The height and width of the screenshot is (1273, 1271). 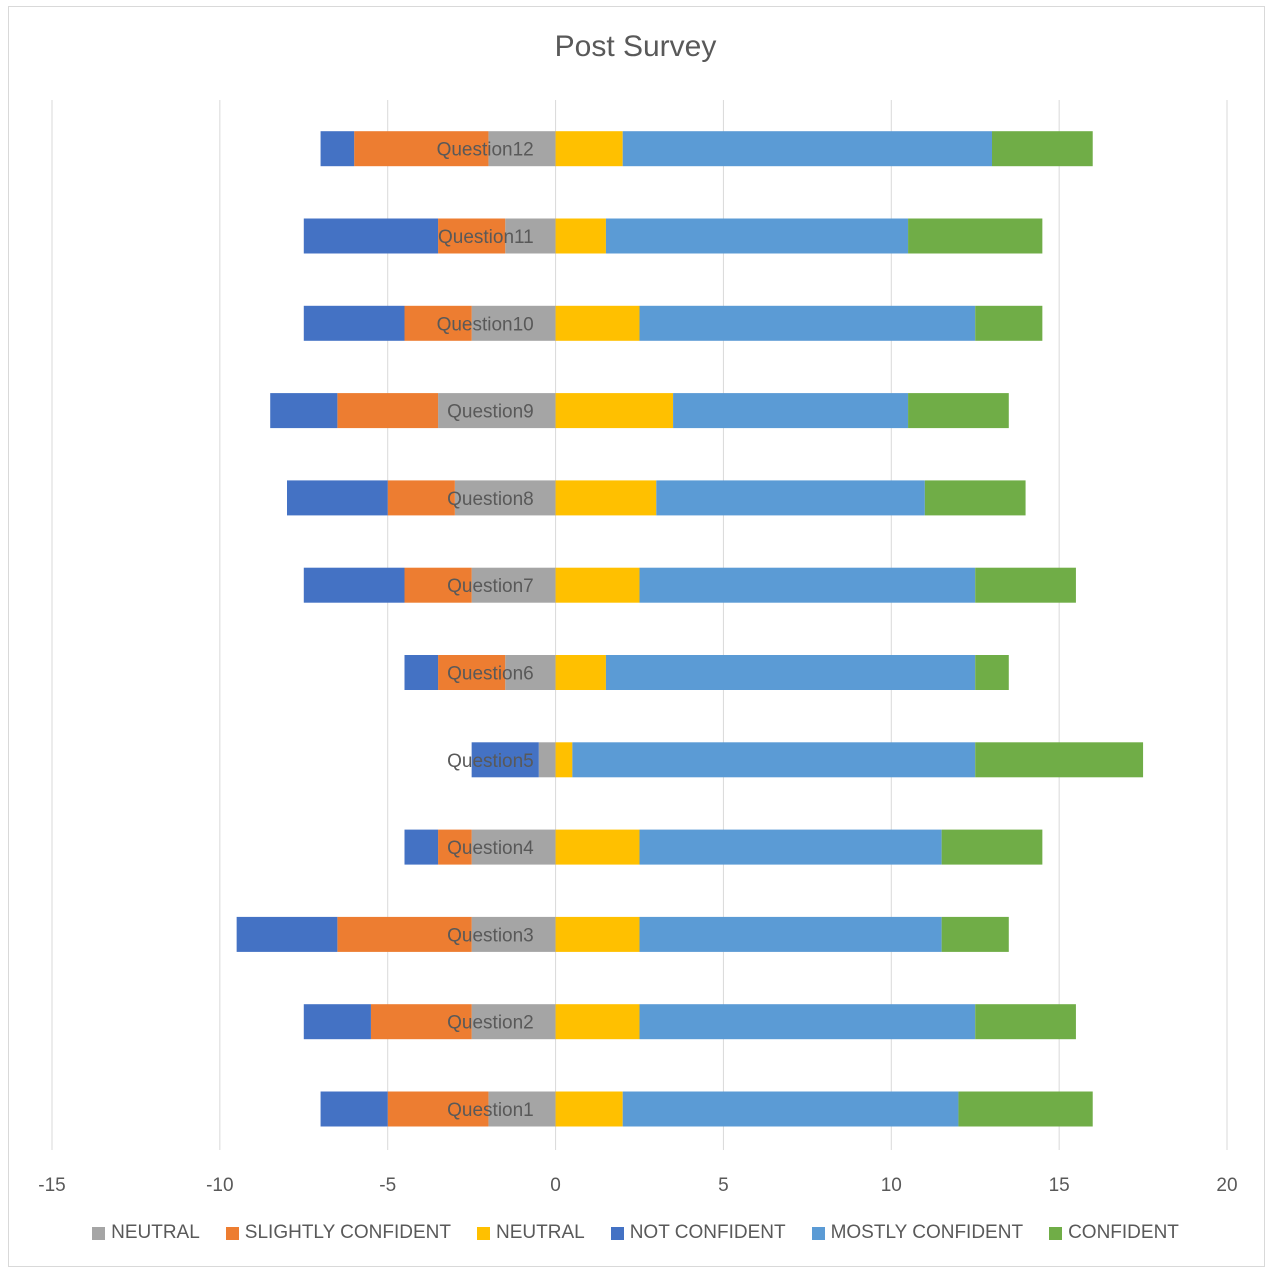 I want to click on legend-label: NEUTRAL, so click(x=155, y=1232).